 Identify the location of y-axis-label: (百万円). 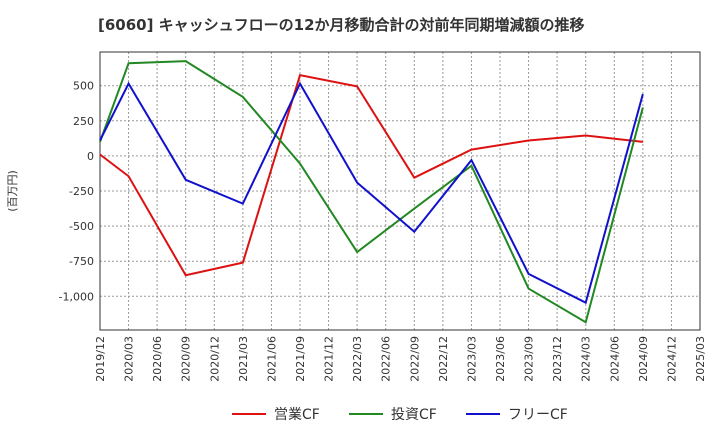
(12, 191).